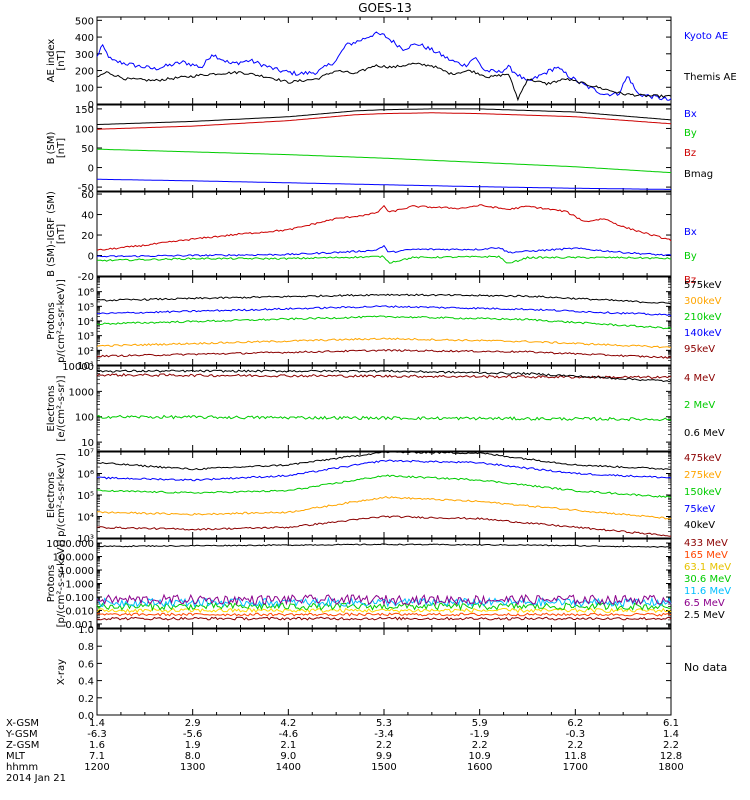  Describe the element at coordinates (87, 195) in the screenshot. I see `y-tick-label-bres: 60` at that location.